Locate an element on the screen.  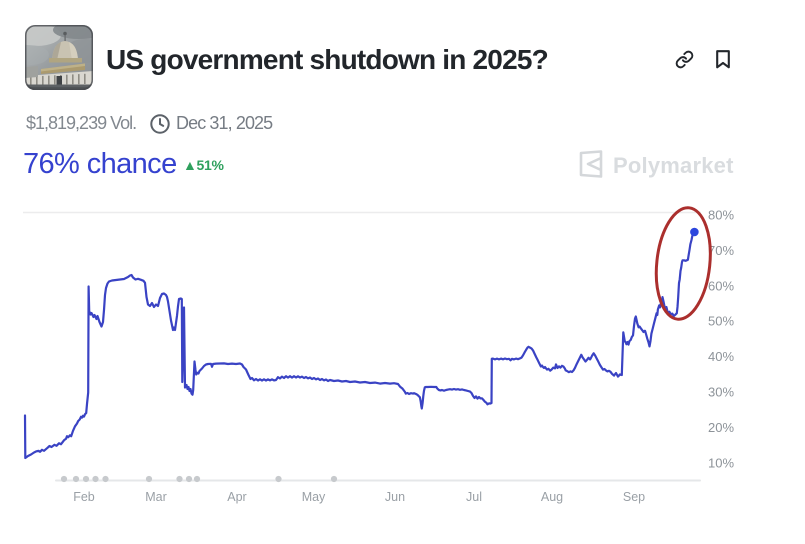
svg-text: 40% is located at coordinates (721, 356).